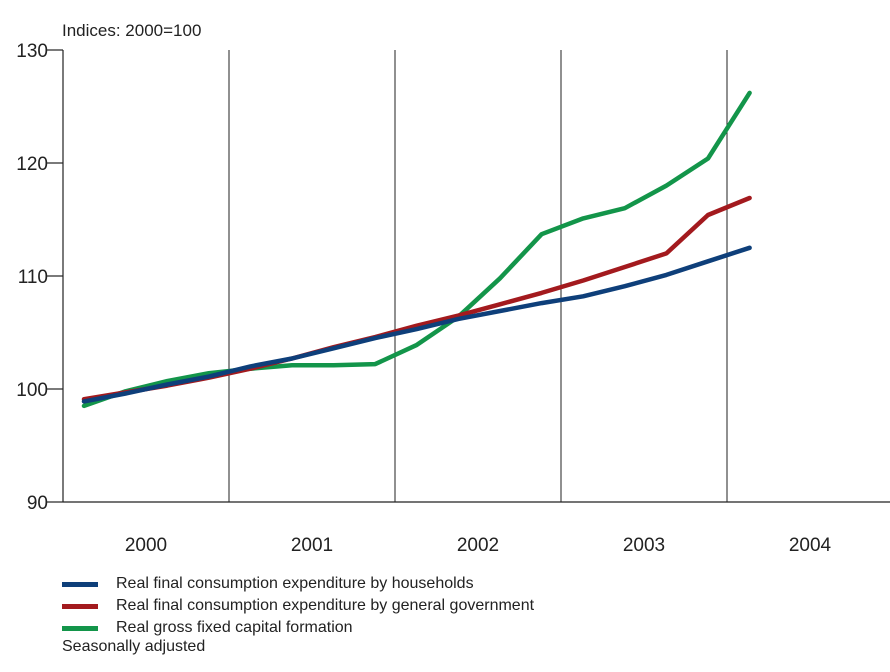  Describe the element at coordinates (134, 646) in the screenshot. I see `footnote: Seasonally adjusted` at that location.